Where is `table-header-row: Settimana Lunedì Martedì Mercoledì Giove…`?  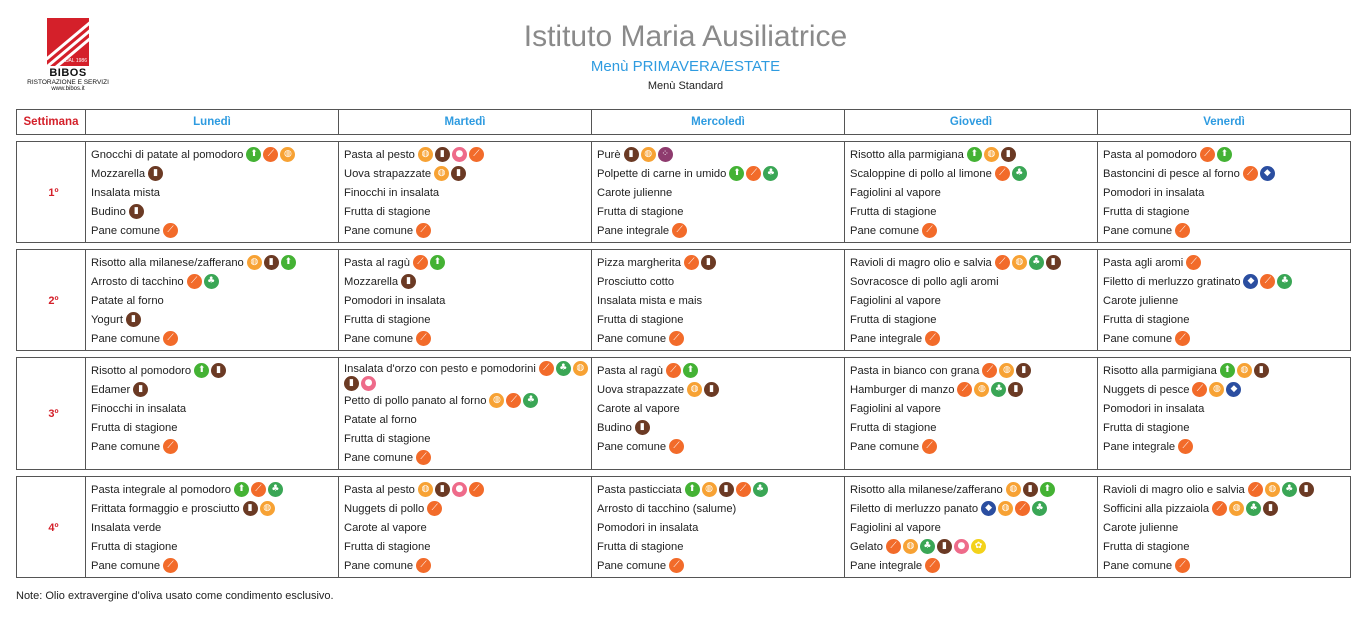
table-header-row: Settimana Lunedì Martedì Mercoledì Giove… is located at coordinates (685, 122).